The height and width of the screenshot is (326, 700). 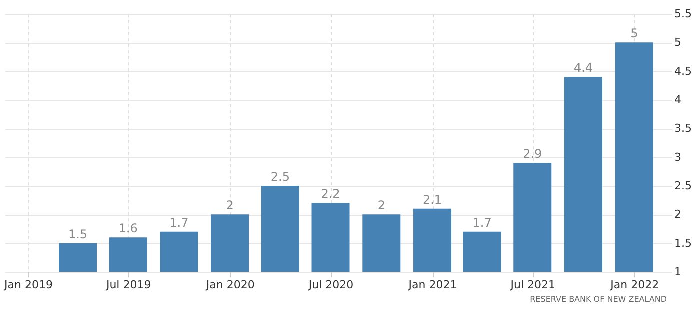 I want to click on x-tick-label: Jul 2019, so click(x=128, y=285).